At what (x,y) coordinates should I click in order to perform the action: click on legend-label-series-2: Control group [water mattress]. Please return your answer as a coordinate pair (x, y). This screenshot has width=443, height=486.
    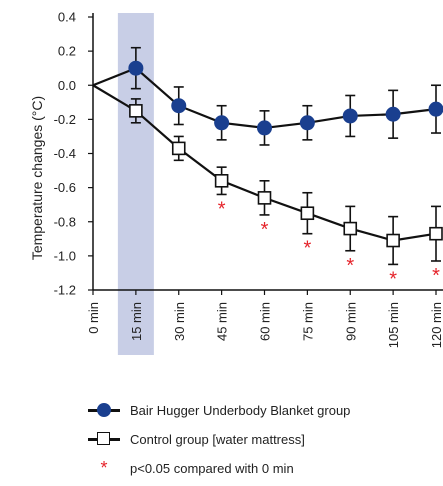
    Looking at the image, I should click on (217, 439).